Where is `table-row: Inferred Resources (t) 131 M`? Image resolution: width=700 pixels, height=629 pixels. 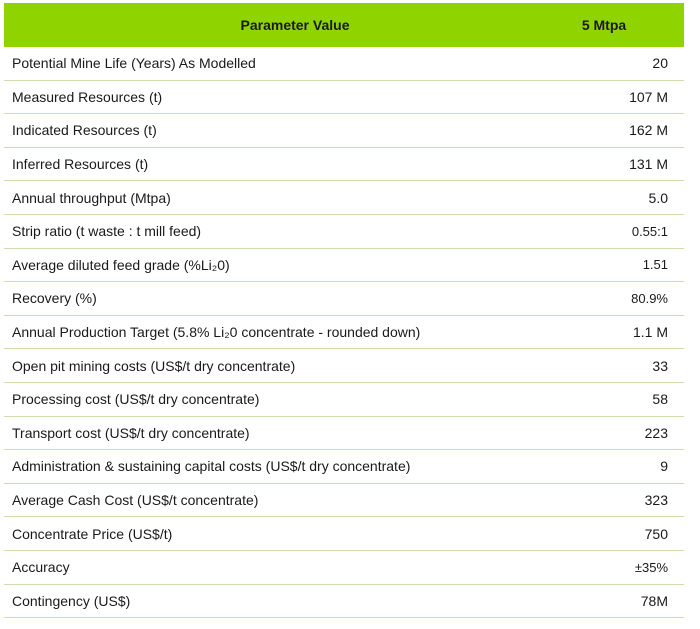 table-row: Inferred Resources (t) 131 M is located at coordinates (344, 165).